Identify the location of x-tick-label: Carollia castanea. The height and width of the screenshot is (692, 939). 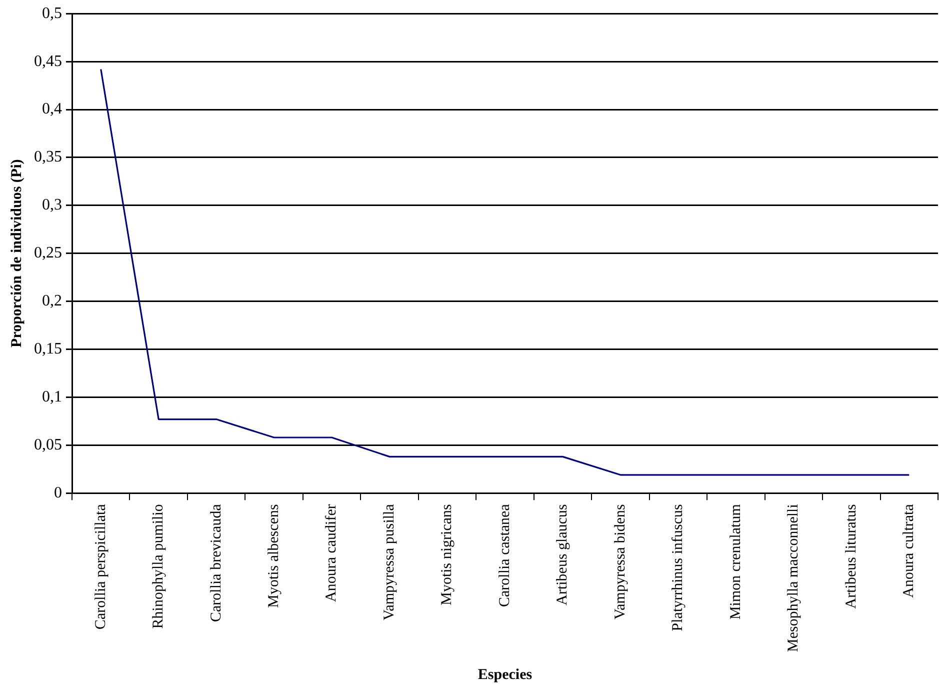
(504, 555).